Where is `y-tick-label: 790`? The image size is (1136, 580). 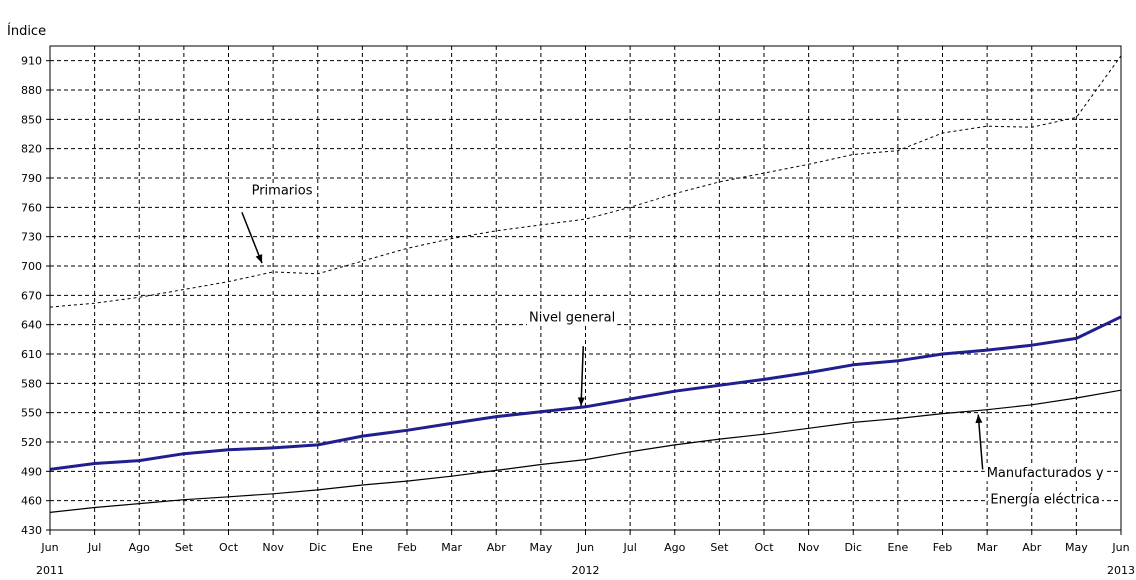
y-tick-label: 790 is located at coordinates (31, 178).